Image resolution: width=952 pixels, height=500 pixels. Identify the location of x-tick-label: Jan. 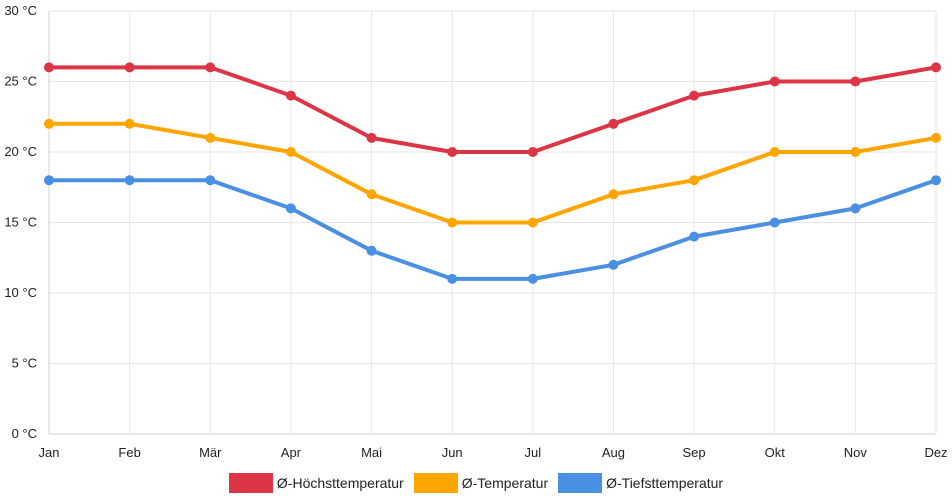
(49, 452).